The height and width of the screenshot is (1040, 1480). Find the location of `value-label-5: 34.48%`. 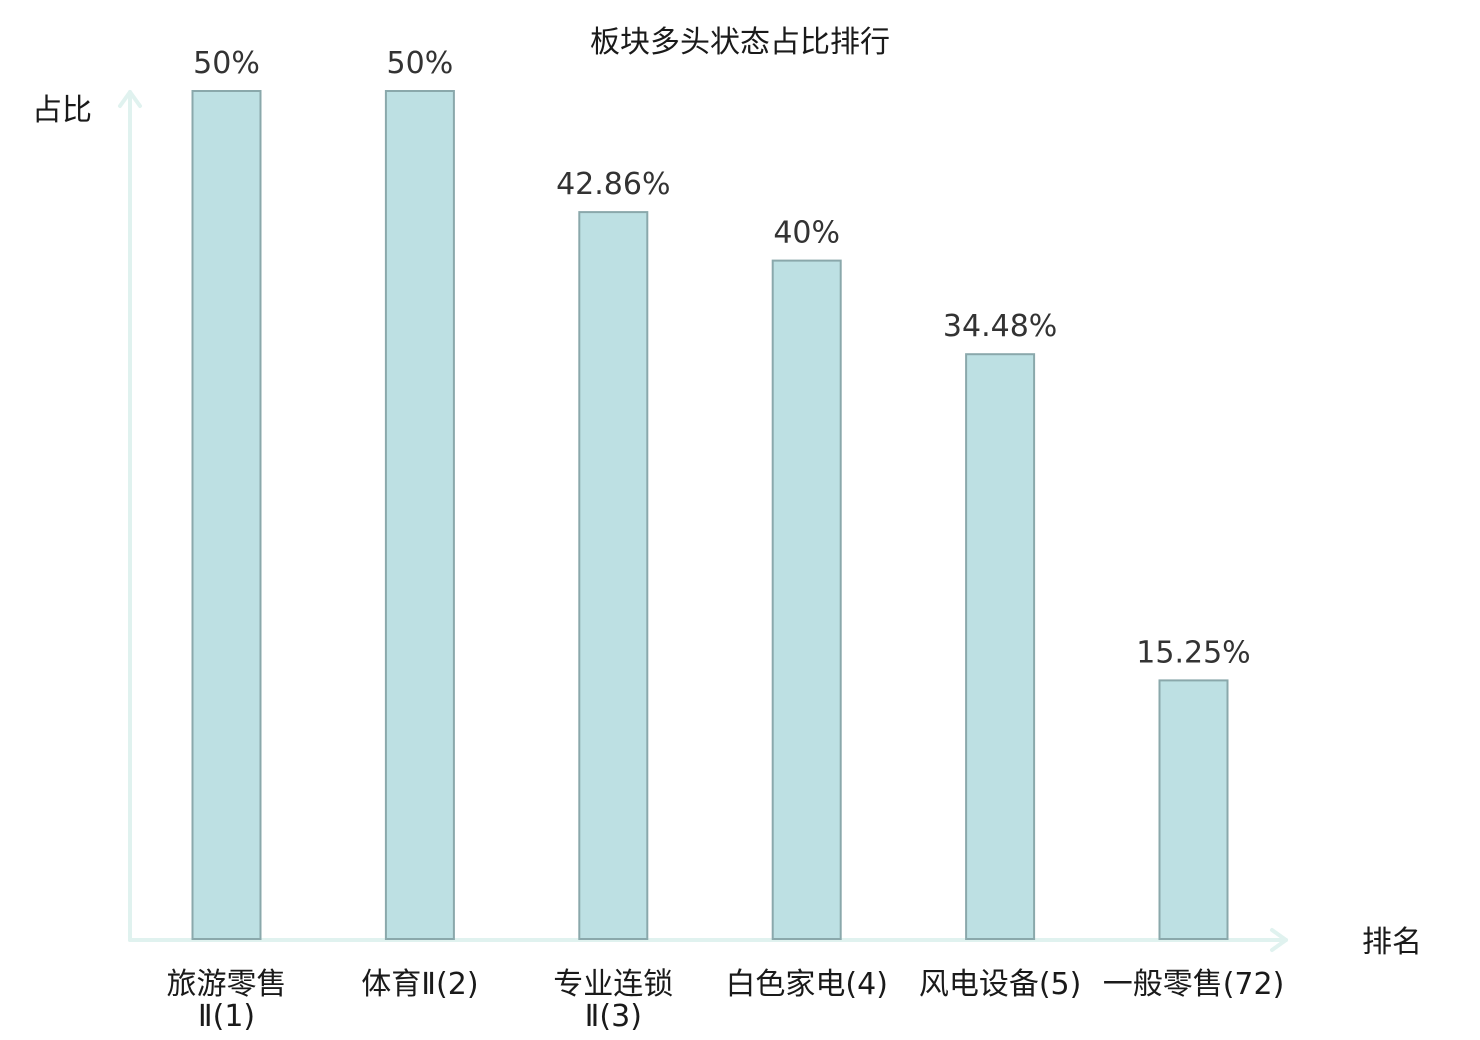

value-label-5: 34.48% is located at coordinates (1000, 326).